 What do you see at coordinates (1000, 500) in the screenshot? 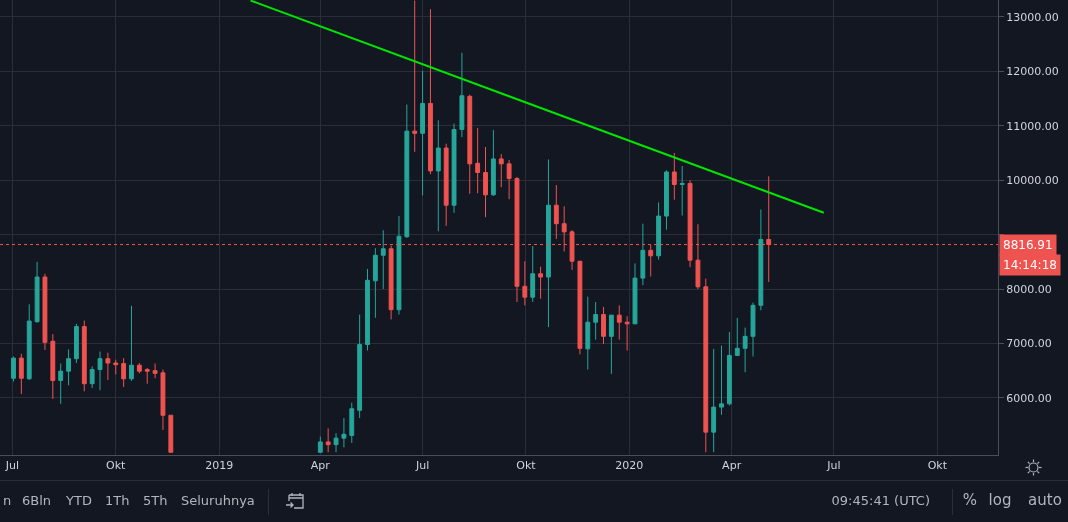
I see `text: log` at bounding box center [1000, 500].